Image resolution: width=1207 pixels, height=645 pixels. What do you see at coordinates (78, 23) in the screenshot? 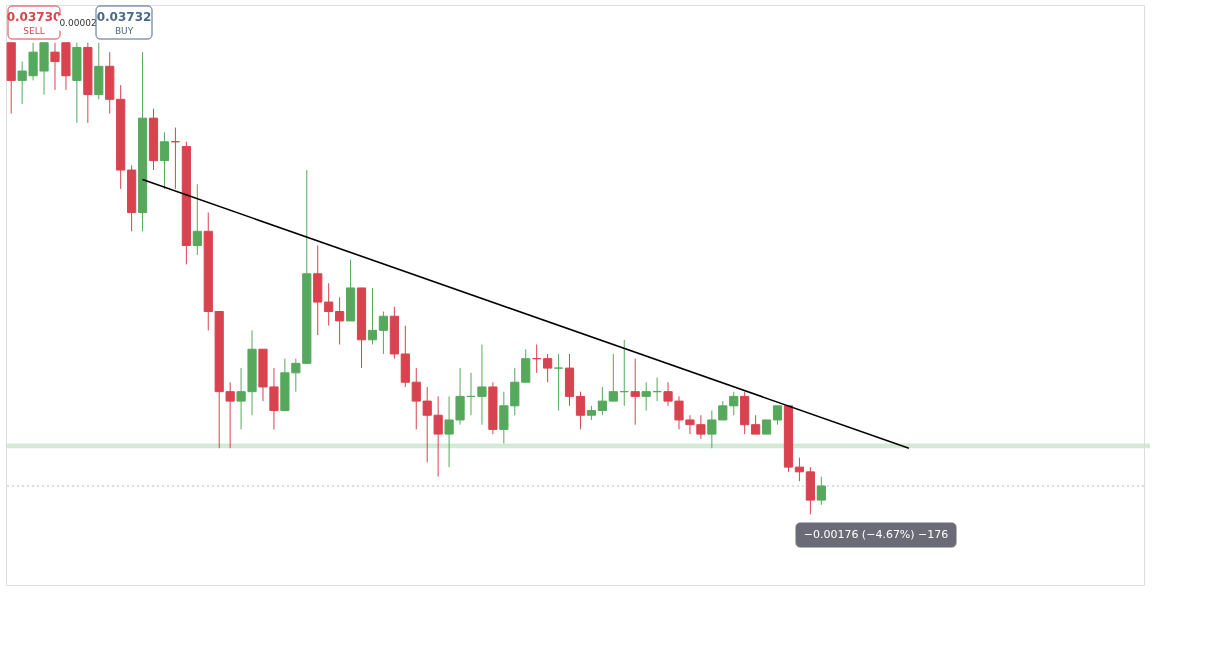
I see `text: 0.00002` at bounding box center [78, 23].